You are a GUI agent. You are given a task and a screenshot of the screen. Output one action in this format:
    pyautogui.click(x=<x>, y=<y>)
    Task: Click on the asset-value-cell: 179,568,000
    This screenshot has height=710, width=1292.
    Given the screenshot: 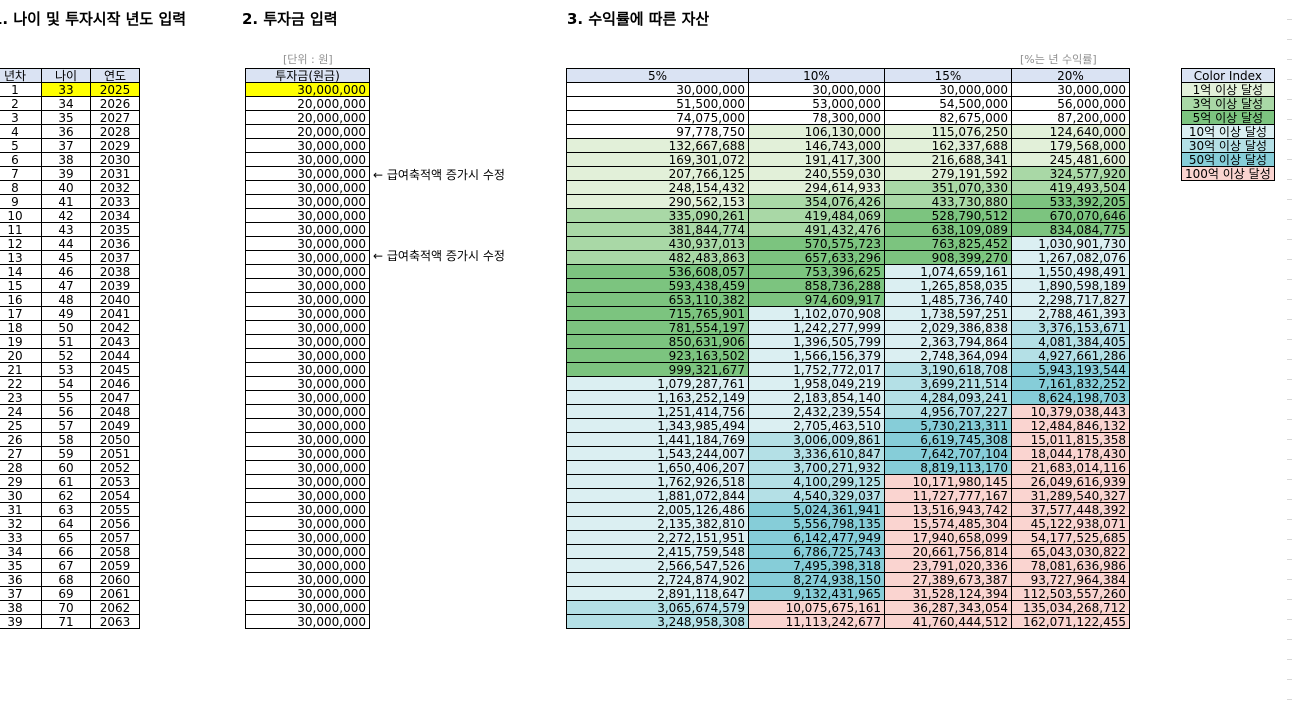 What is the action you would take?
    pyautogui.click(x=1070, y=145)
    